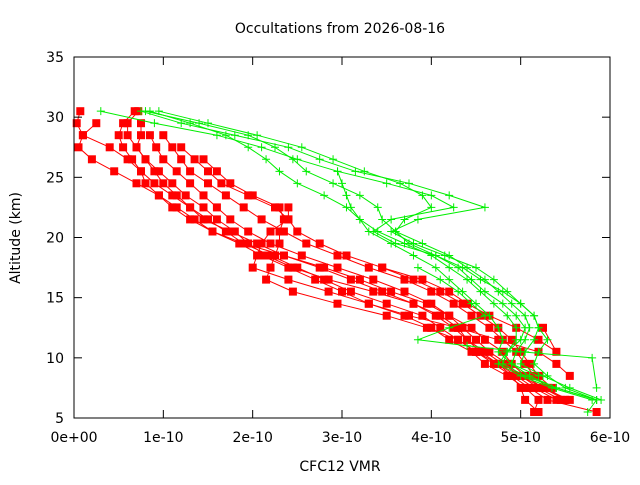 Image resolution: width=640 pixels, height=485 pixels. What do you see at coordinates (163, 438) in the screenshot?
I see `x-tick-label: 1e-10` at bounding box center [163, 438].